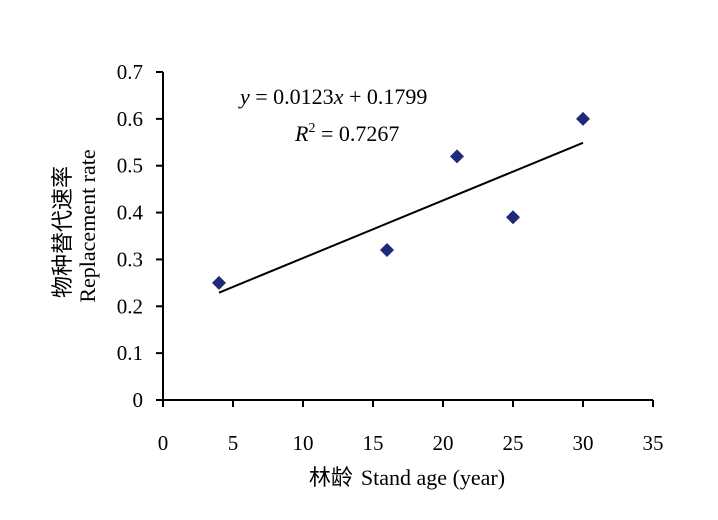 This screenshot has height=520, width=718. I want to click on regression-equation: y = 0.0123x + 0.1799, so click(332, 96).